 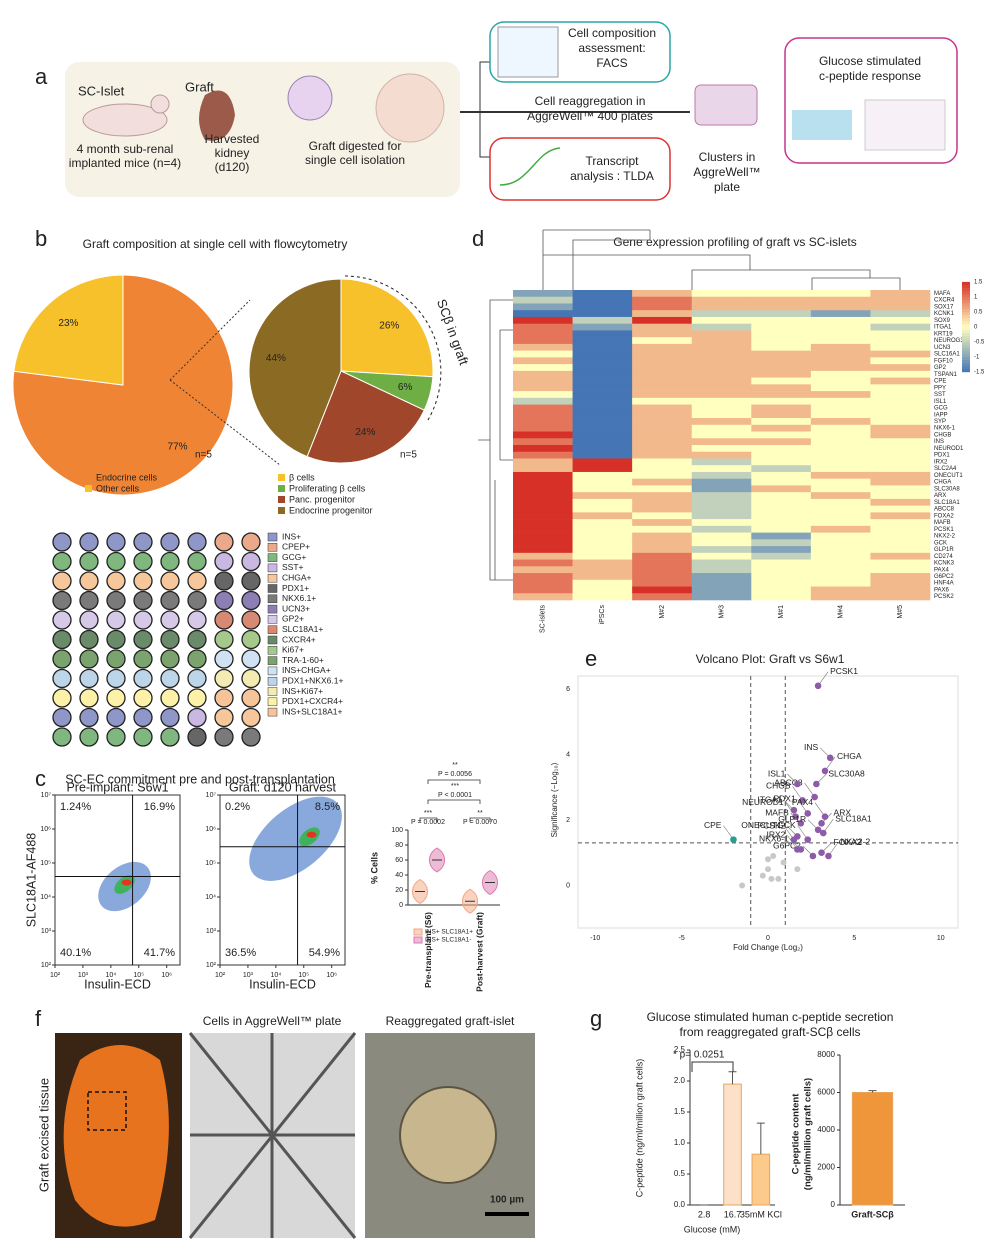 I want to click on gene-label: IRX2, so click(x=941, y=462).